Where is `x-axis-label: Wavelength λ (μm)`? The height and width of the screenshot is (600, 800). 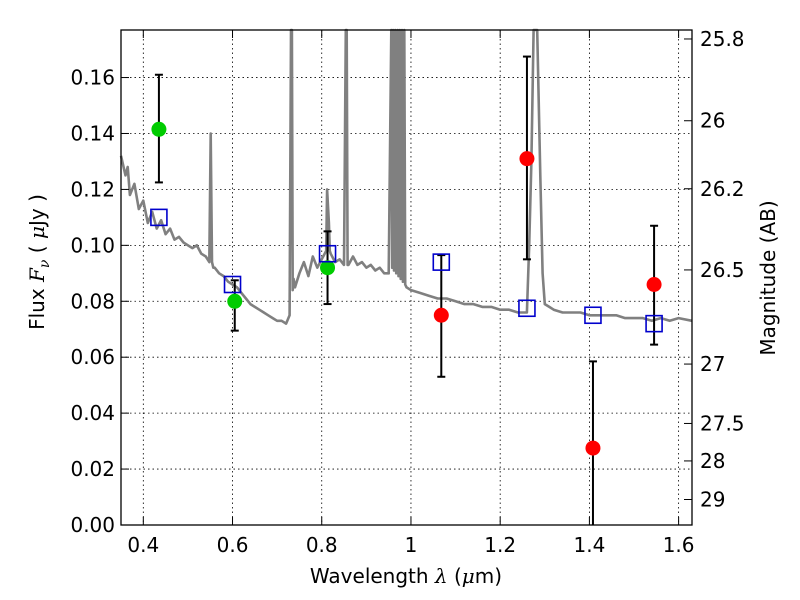 x-axis-label: Wavelength λ (μm) is located at coordinates (406, 576).